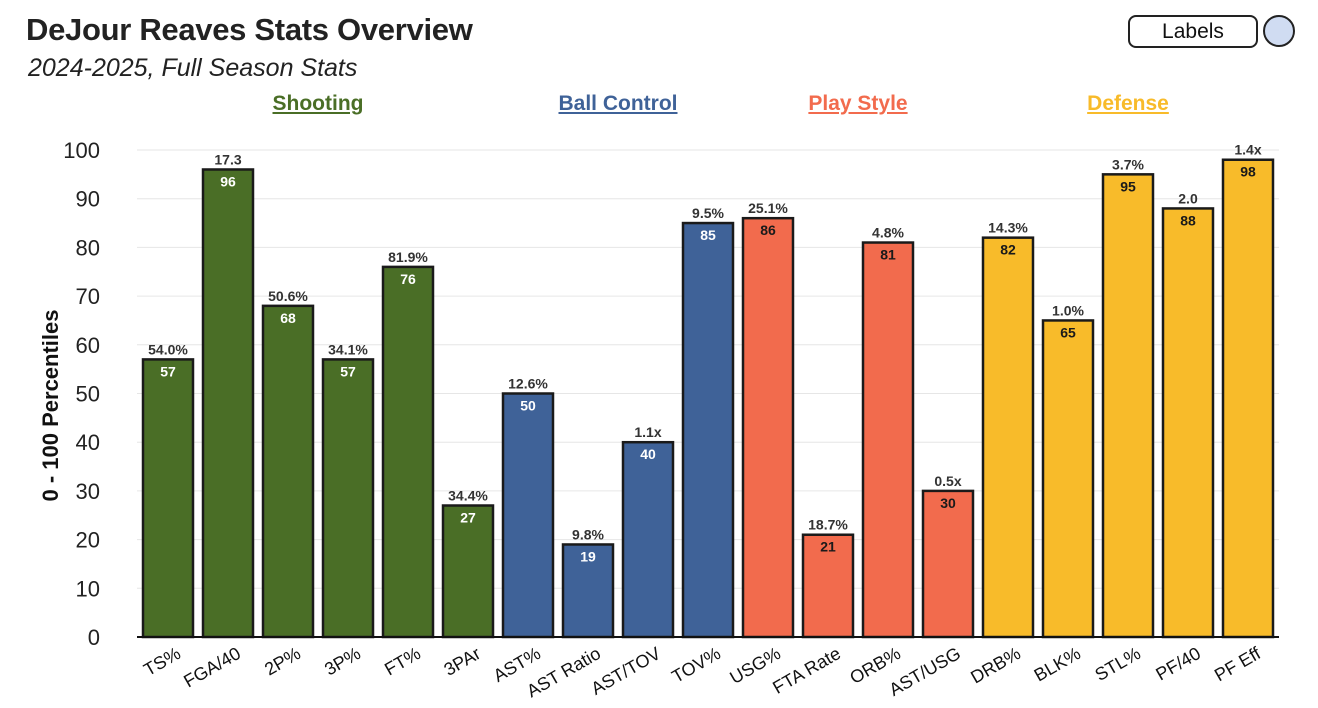 The image size is (1318, 708). What do you see at coordinates (88, 442) in the screenshot?
I see `y-tick-label: 40` at bounding box center [88, 442].